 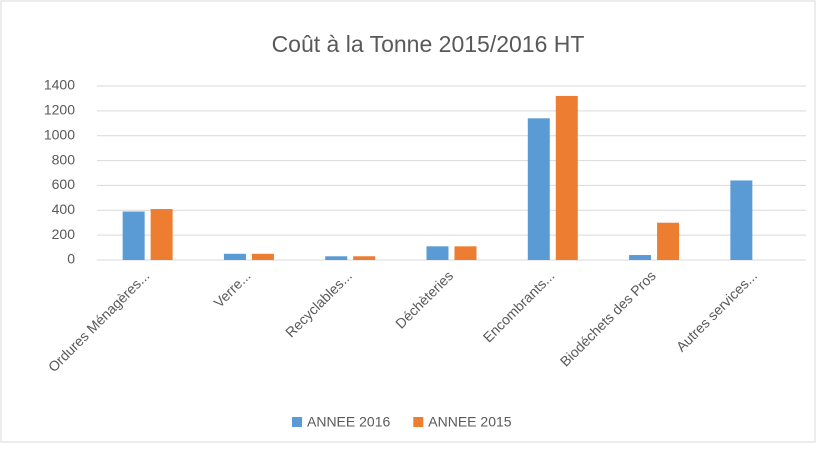 What do you see at coordinates (59, 110) in the screenshot?
I see `y-tick-label: 1200` at bounding box center [59, 110].